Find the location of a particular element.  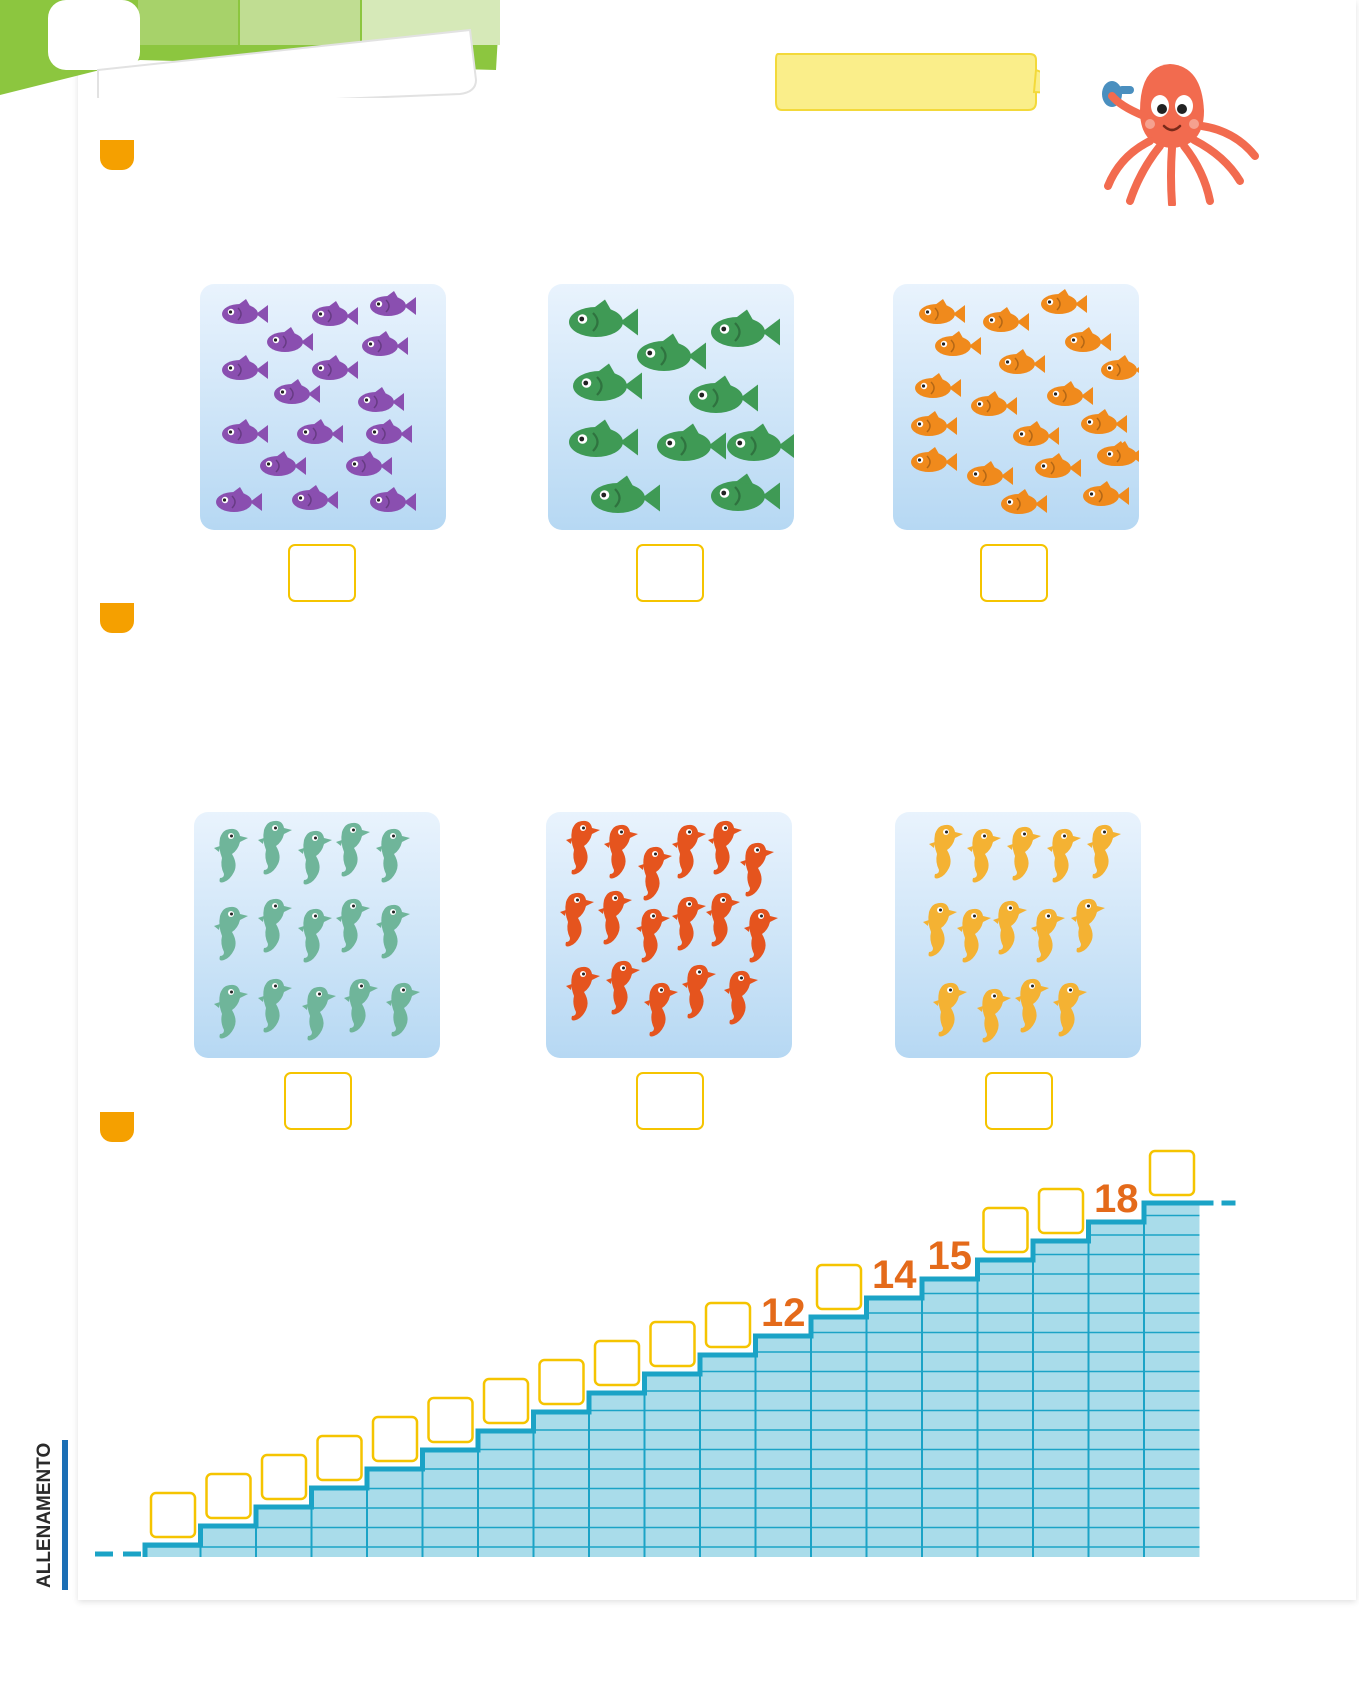

side-label-text: ALLENAMENTO is located at coordinates (44, 1515).